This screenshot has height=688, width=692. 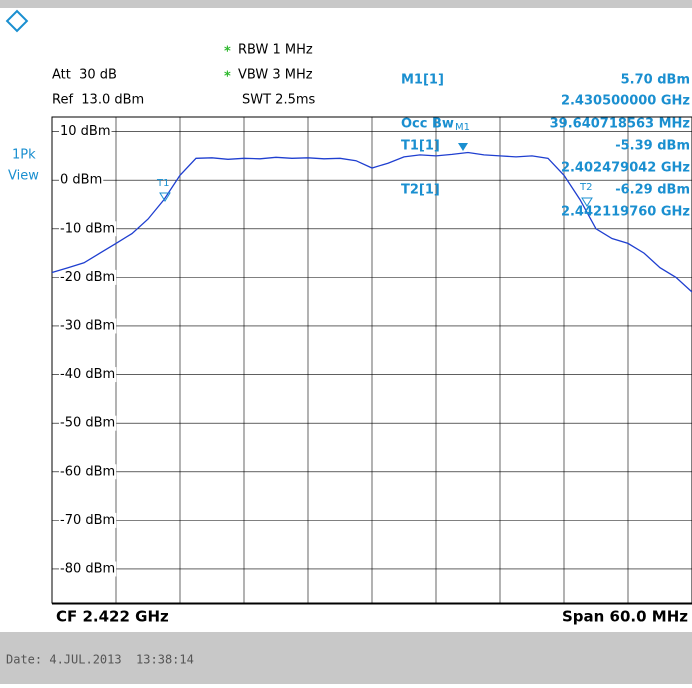 I want to click on ref: Ref 13.0 dBm, so click(x=98, y=100).